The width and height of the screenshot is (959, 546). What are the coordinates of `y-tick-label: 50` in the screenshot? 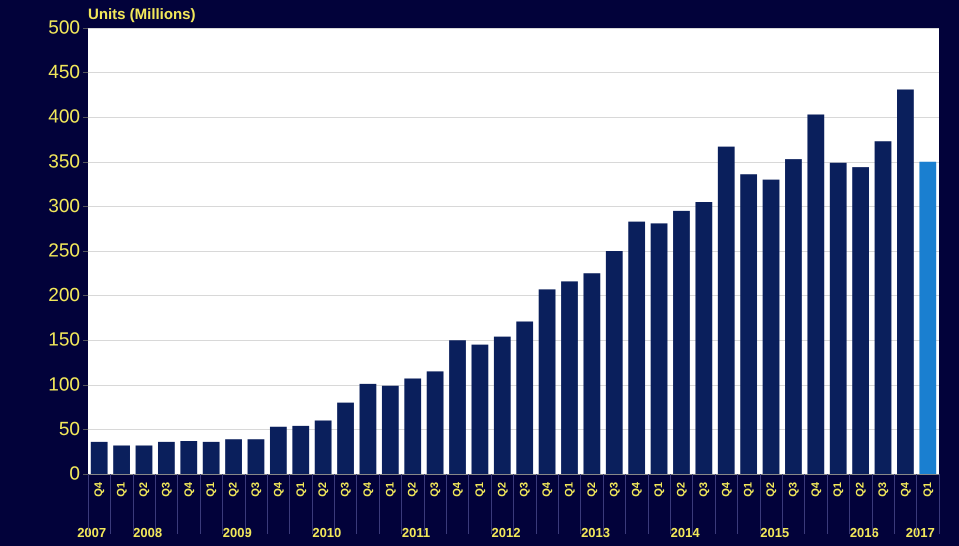 It's located at (69, 429).